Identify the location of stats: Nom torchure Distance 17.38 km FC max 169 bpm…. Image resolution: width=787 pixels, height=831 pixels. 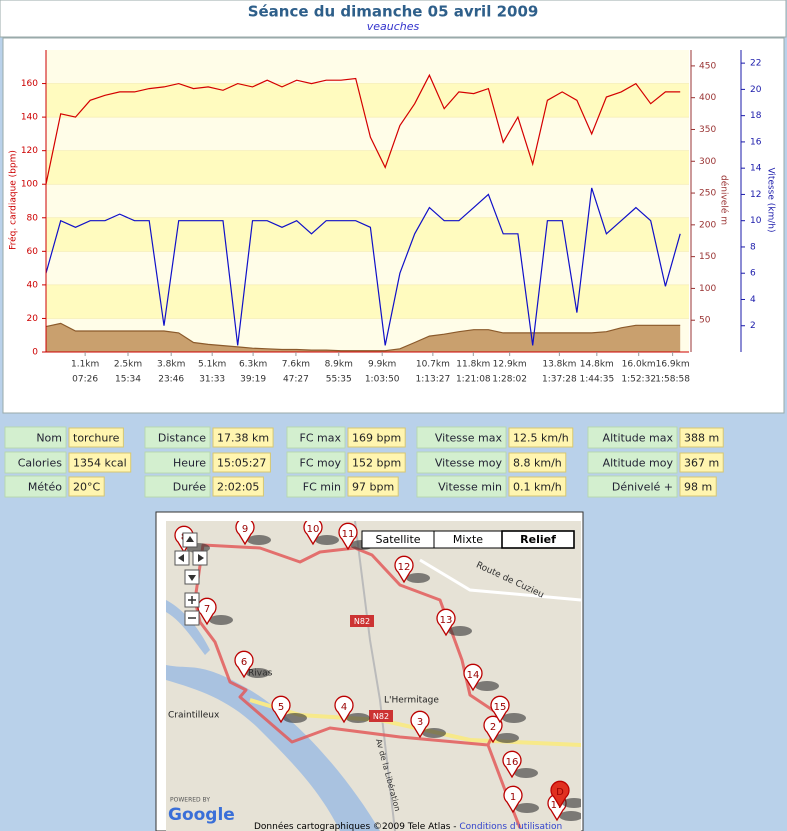
(364, 462).